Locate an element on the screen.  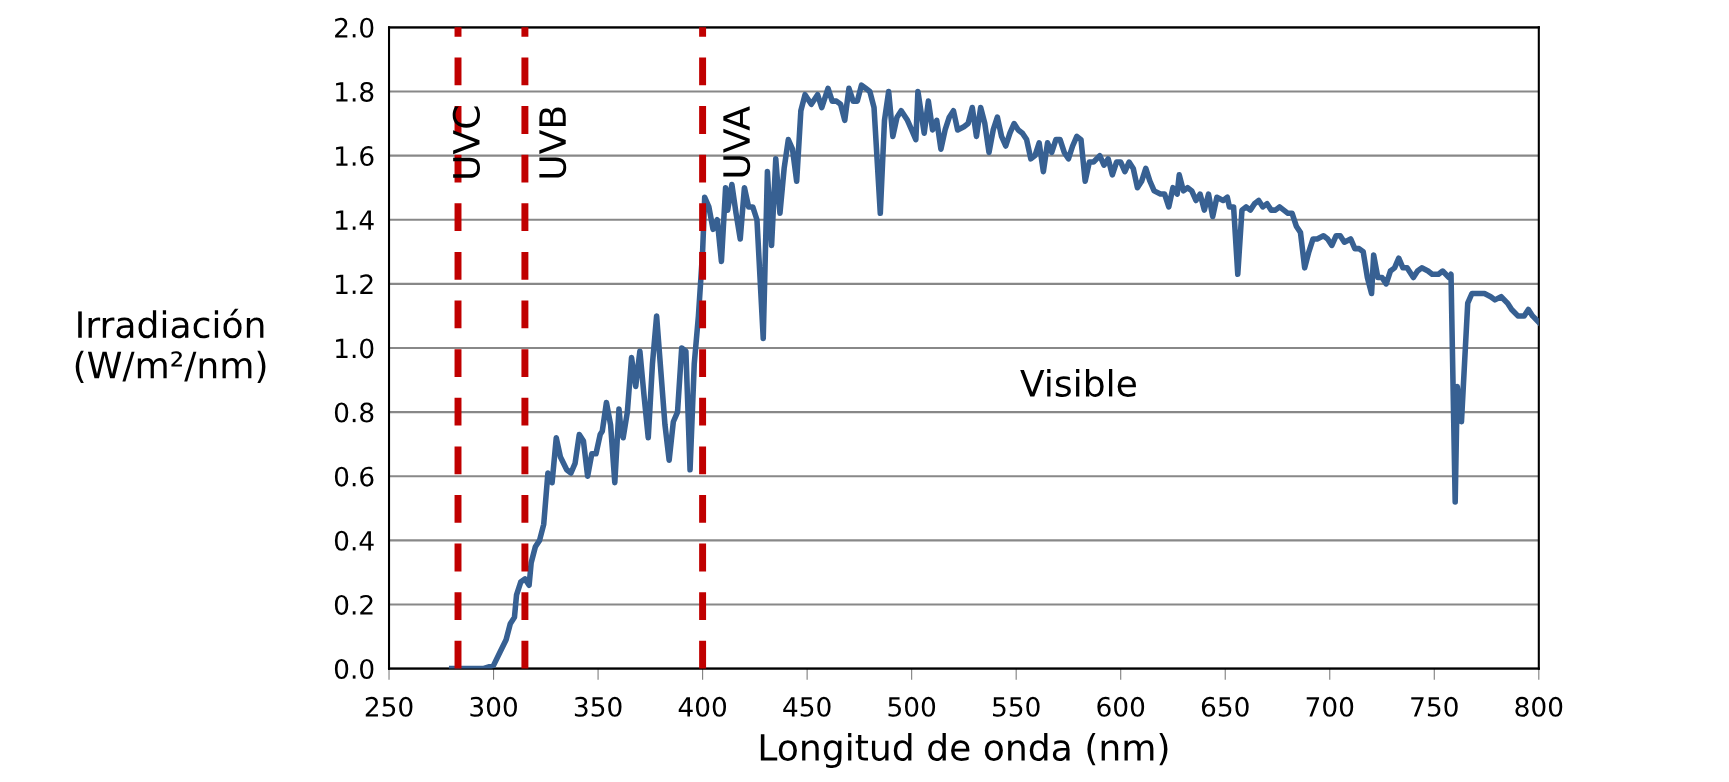
x-tick-label: 700 is located at coordinates (1330, 706).